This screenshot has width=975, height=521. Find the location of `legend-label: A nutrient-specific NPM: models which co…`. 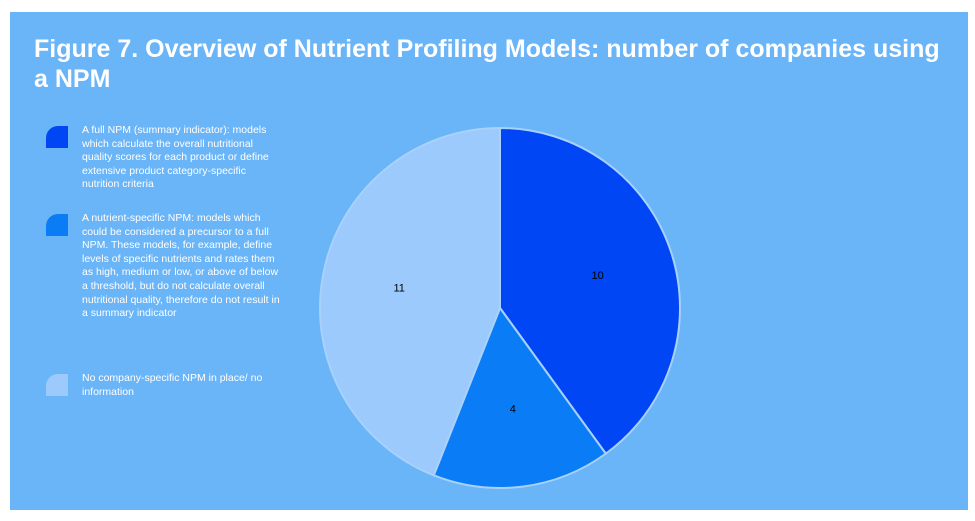

legend-label: A nutrient-specific NPM: models which co… is located at coordinates (181, 266).